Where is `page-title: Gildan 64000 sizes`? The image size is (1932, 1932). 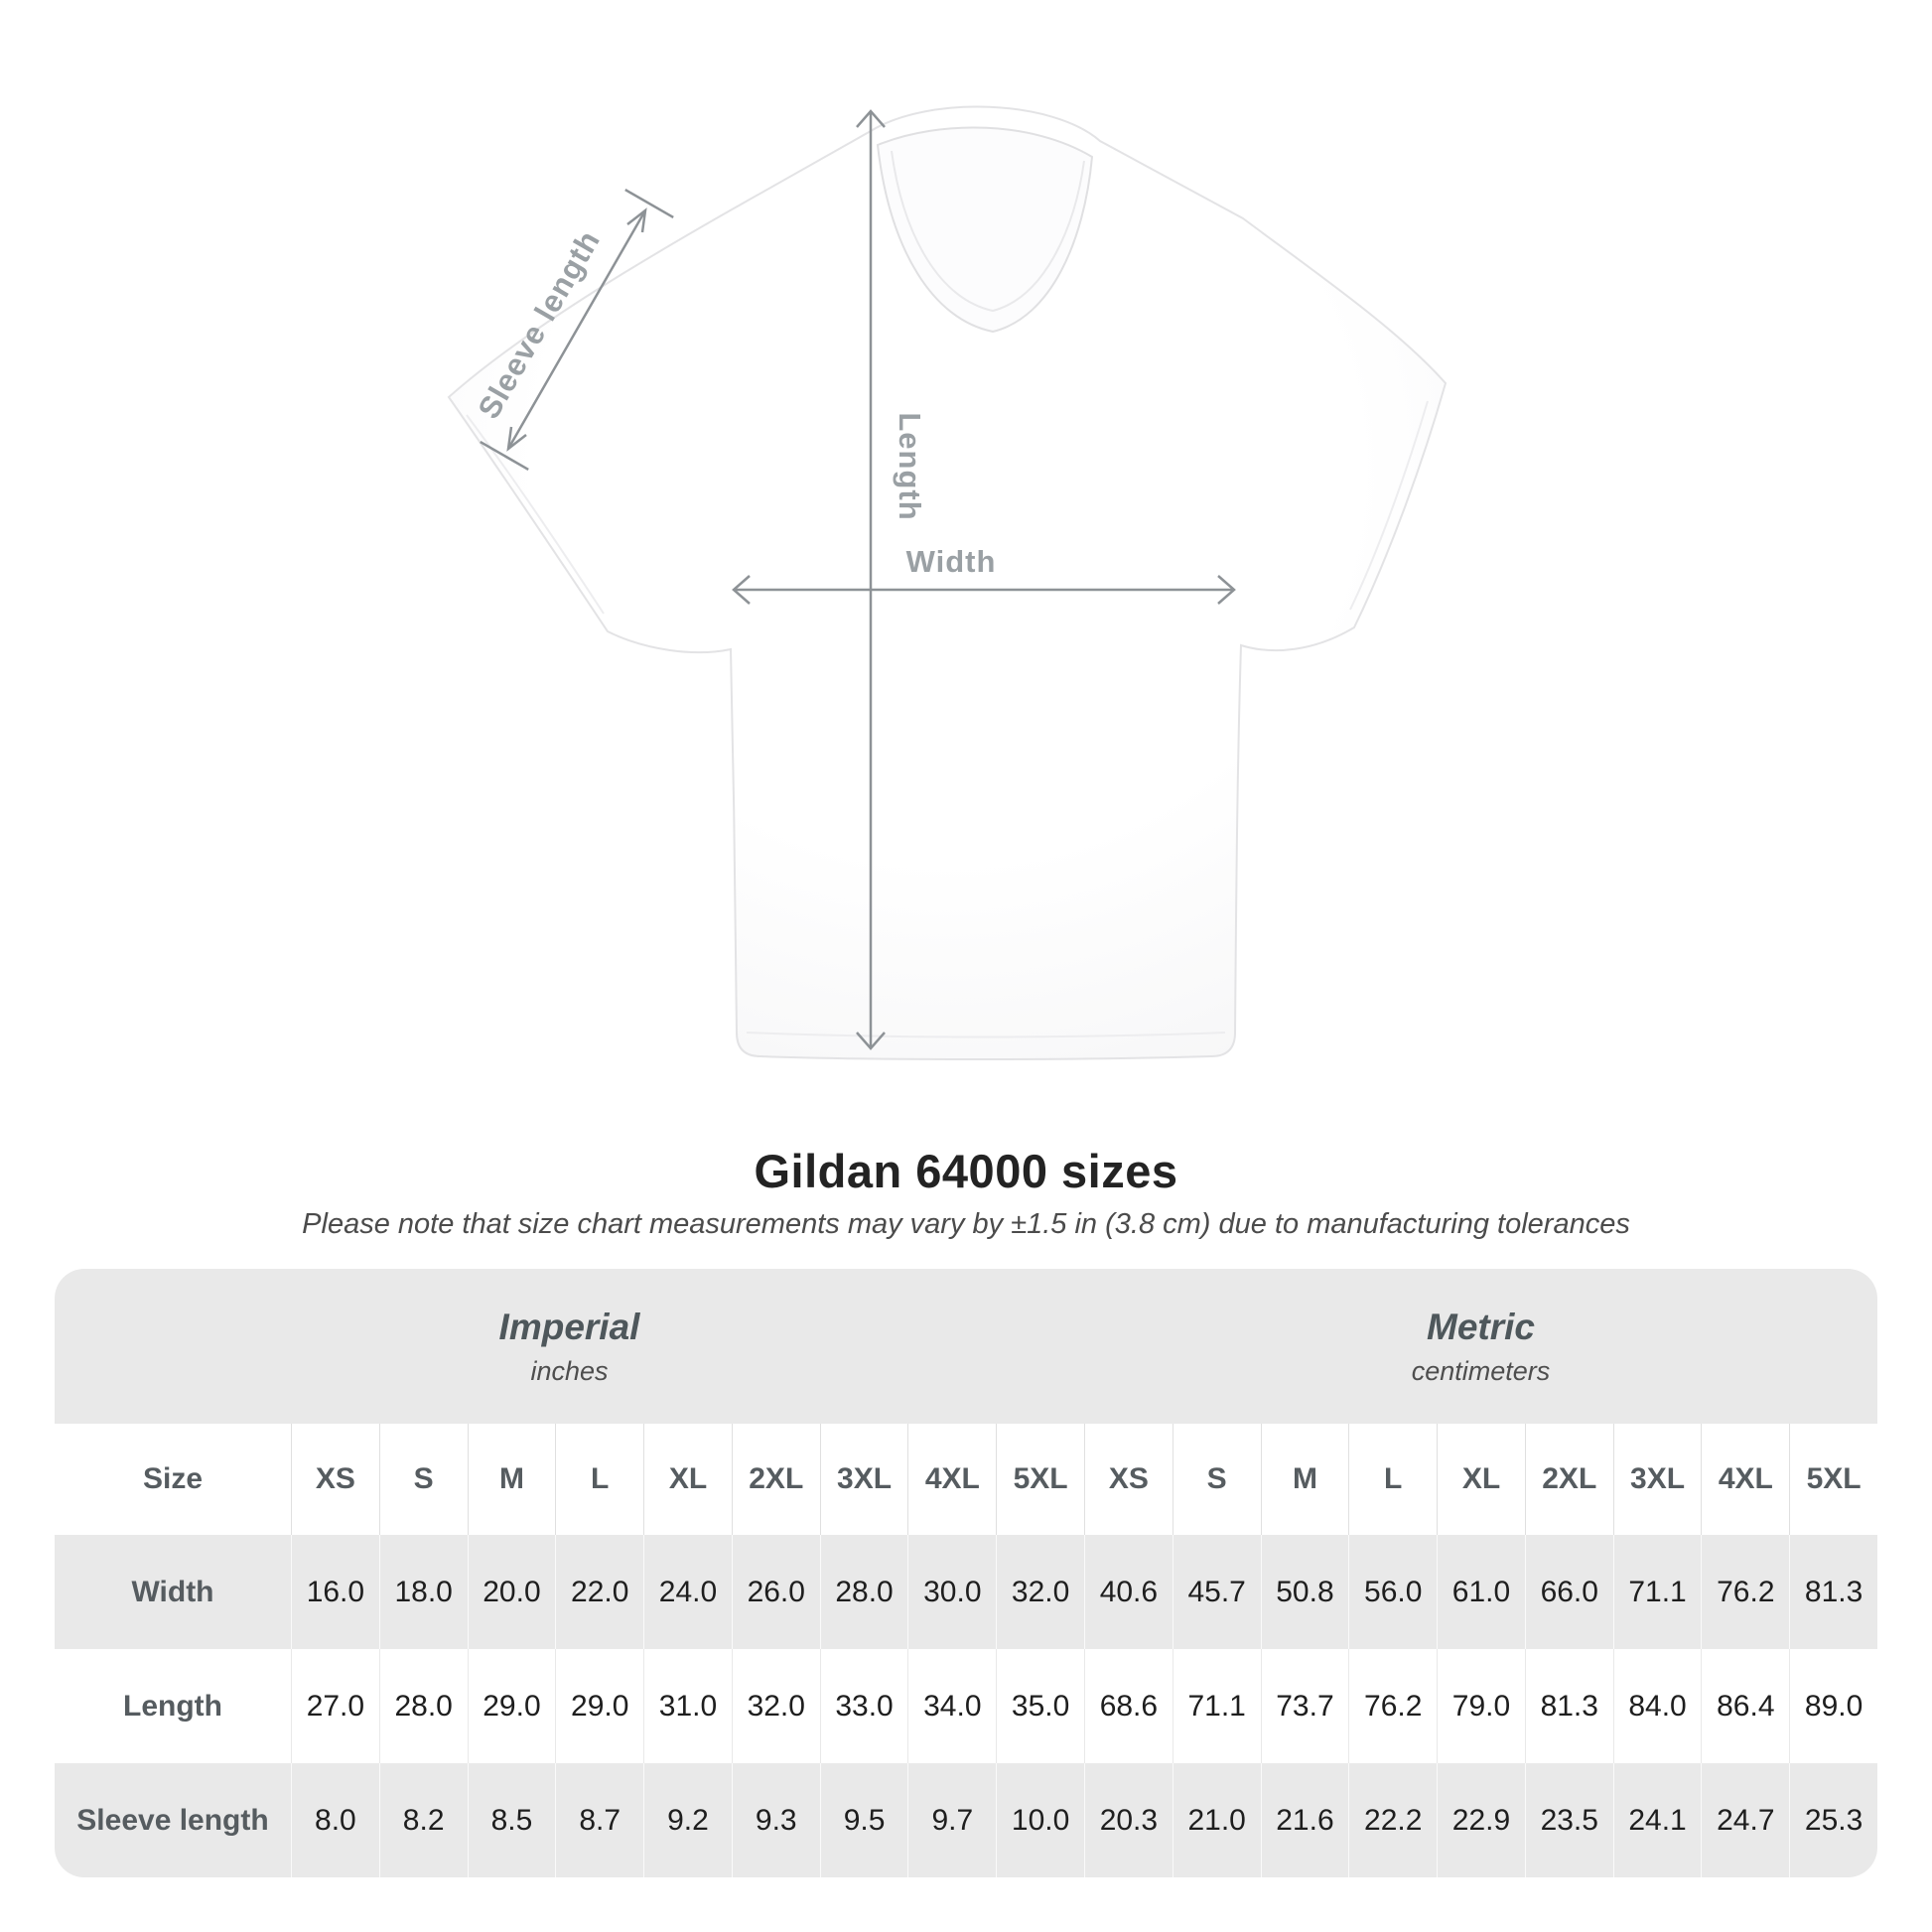
page-title: Gildan 64000 sizes is located at coordinates (966, 1171).